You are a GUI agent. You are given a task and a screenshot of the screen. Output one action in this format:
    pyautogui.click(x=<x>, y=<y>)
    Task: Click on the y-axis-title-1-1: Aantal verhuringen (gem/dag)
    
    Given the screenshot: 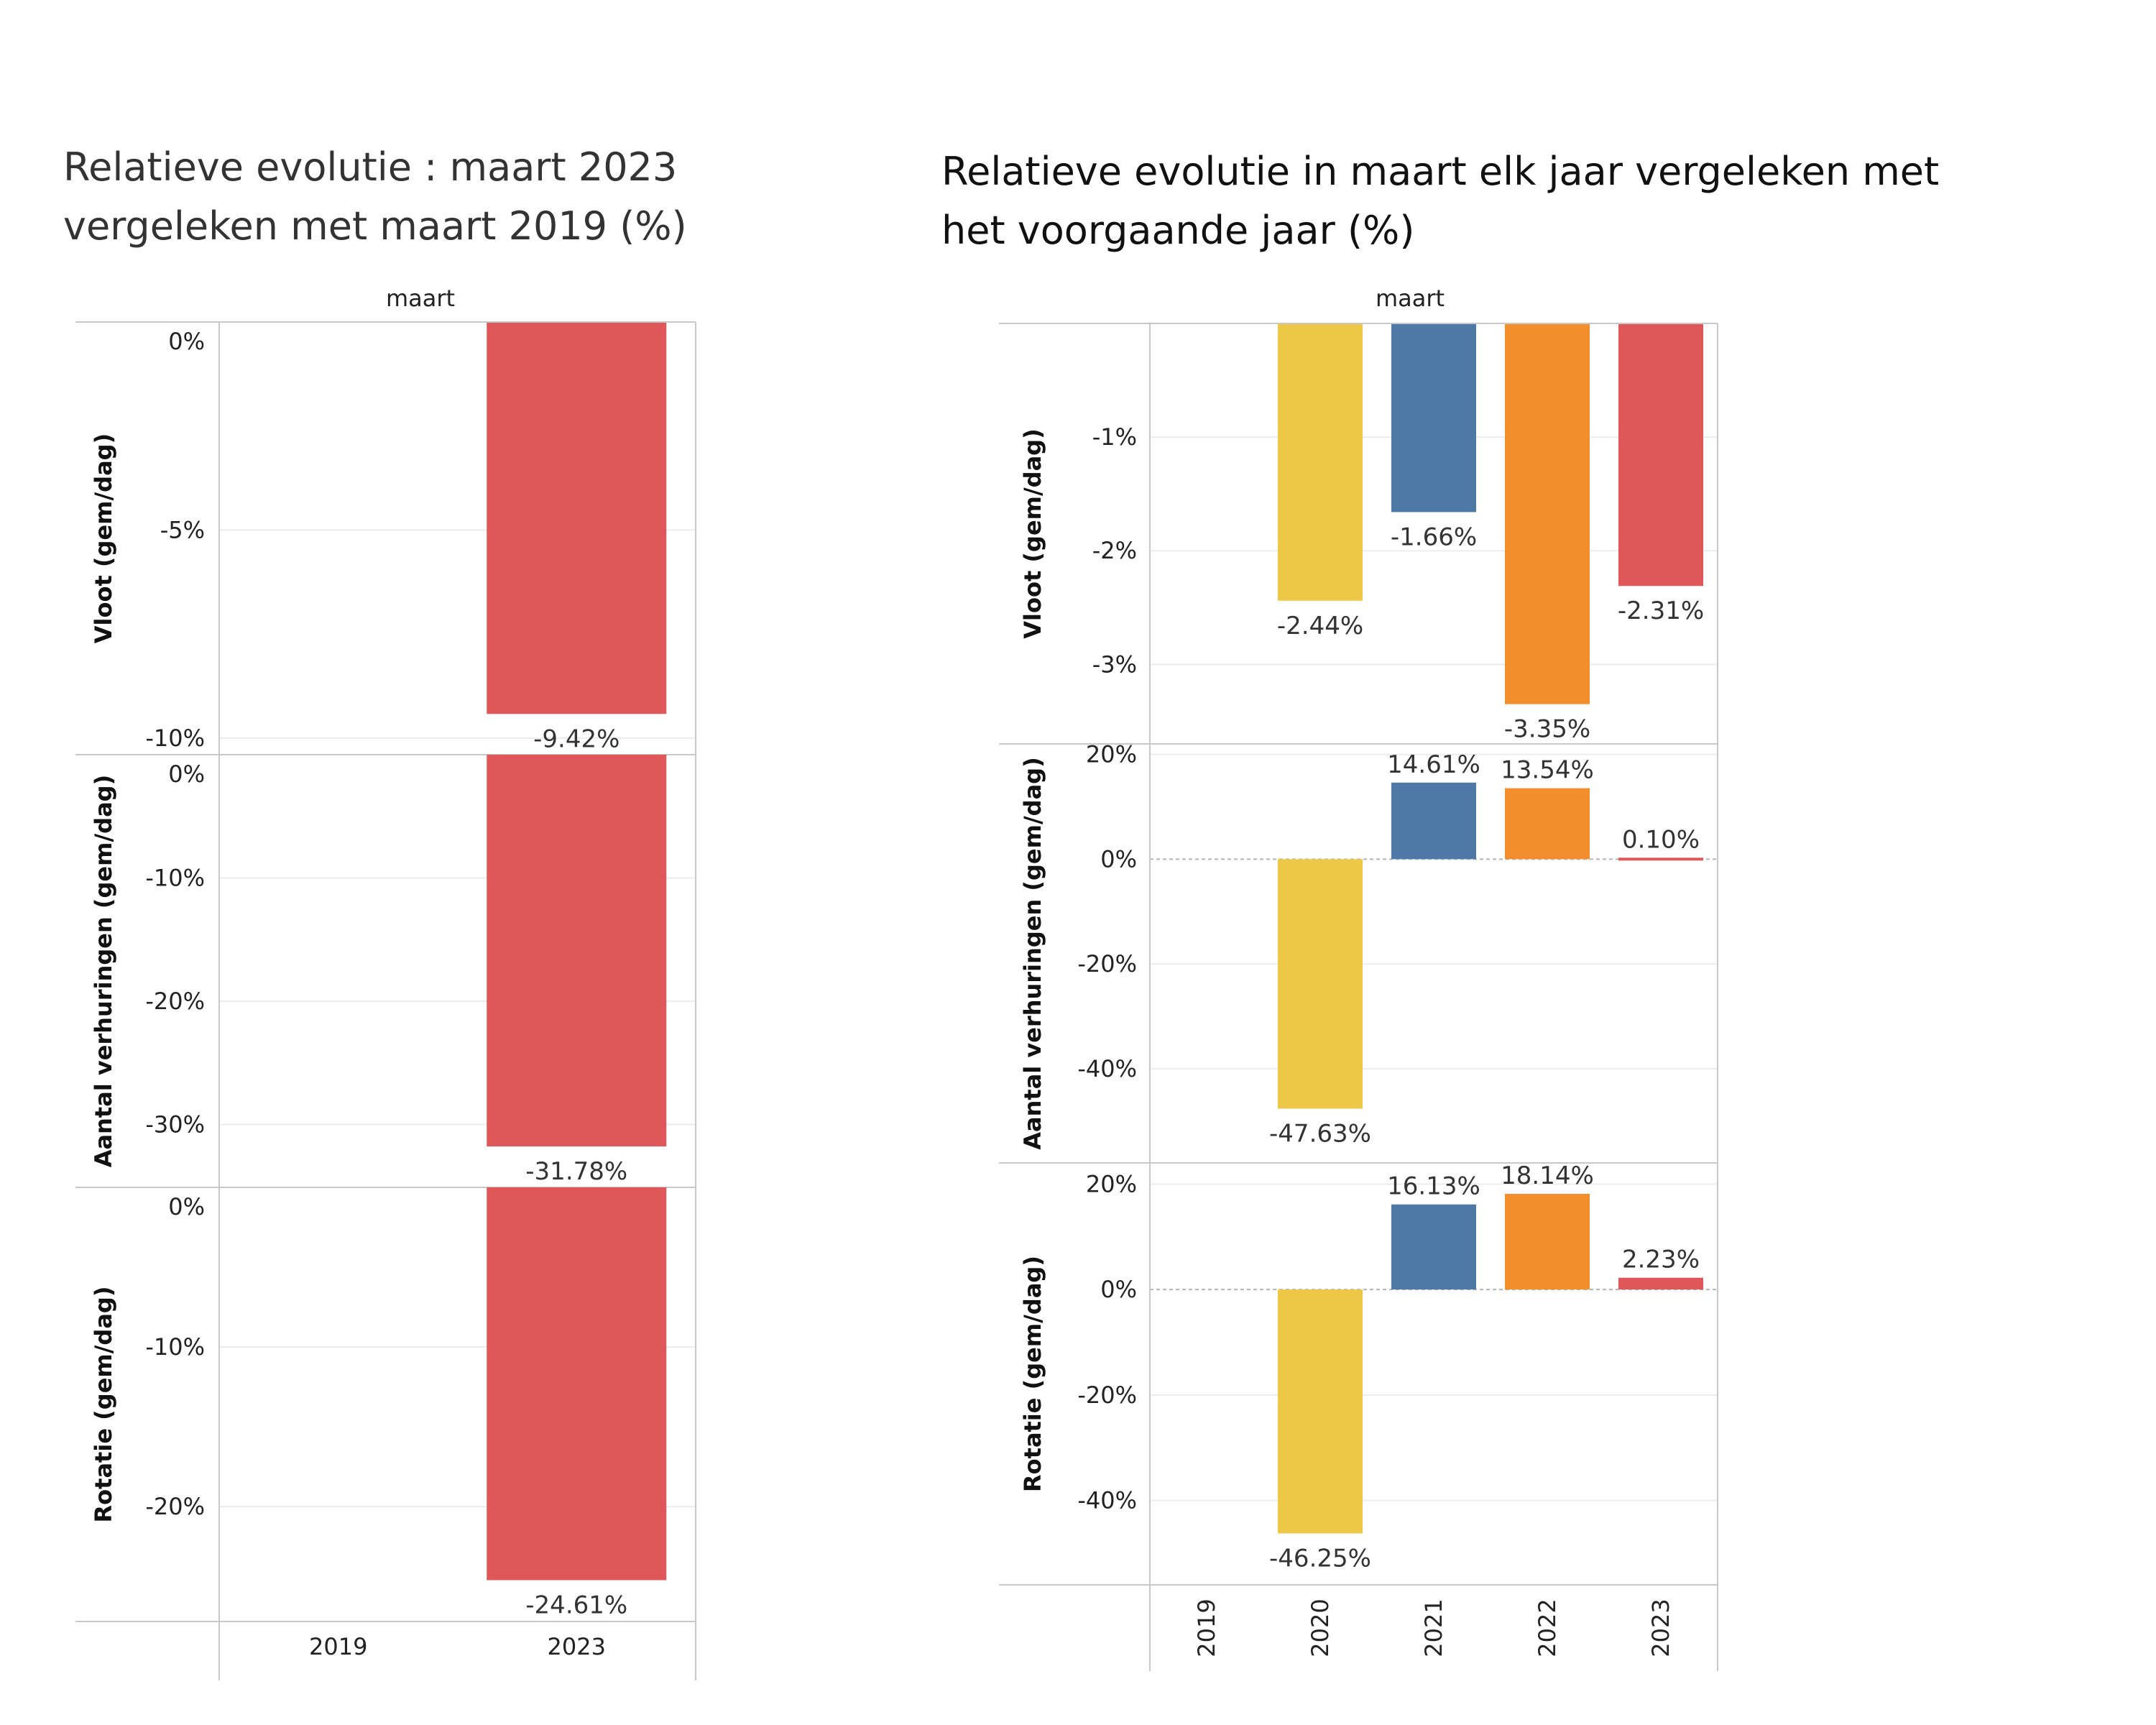 What is the action you would take?
    pyautogui.click(x=1033, y=953)
    